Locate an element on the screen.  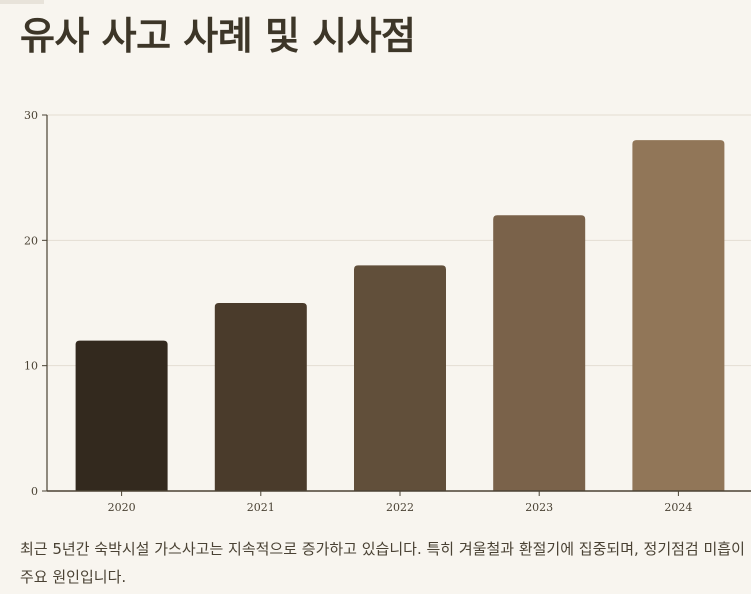
x-tick-label: 2021 is located at coordinates (261, 507).